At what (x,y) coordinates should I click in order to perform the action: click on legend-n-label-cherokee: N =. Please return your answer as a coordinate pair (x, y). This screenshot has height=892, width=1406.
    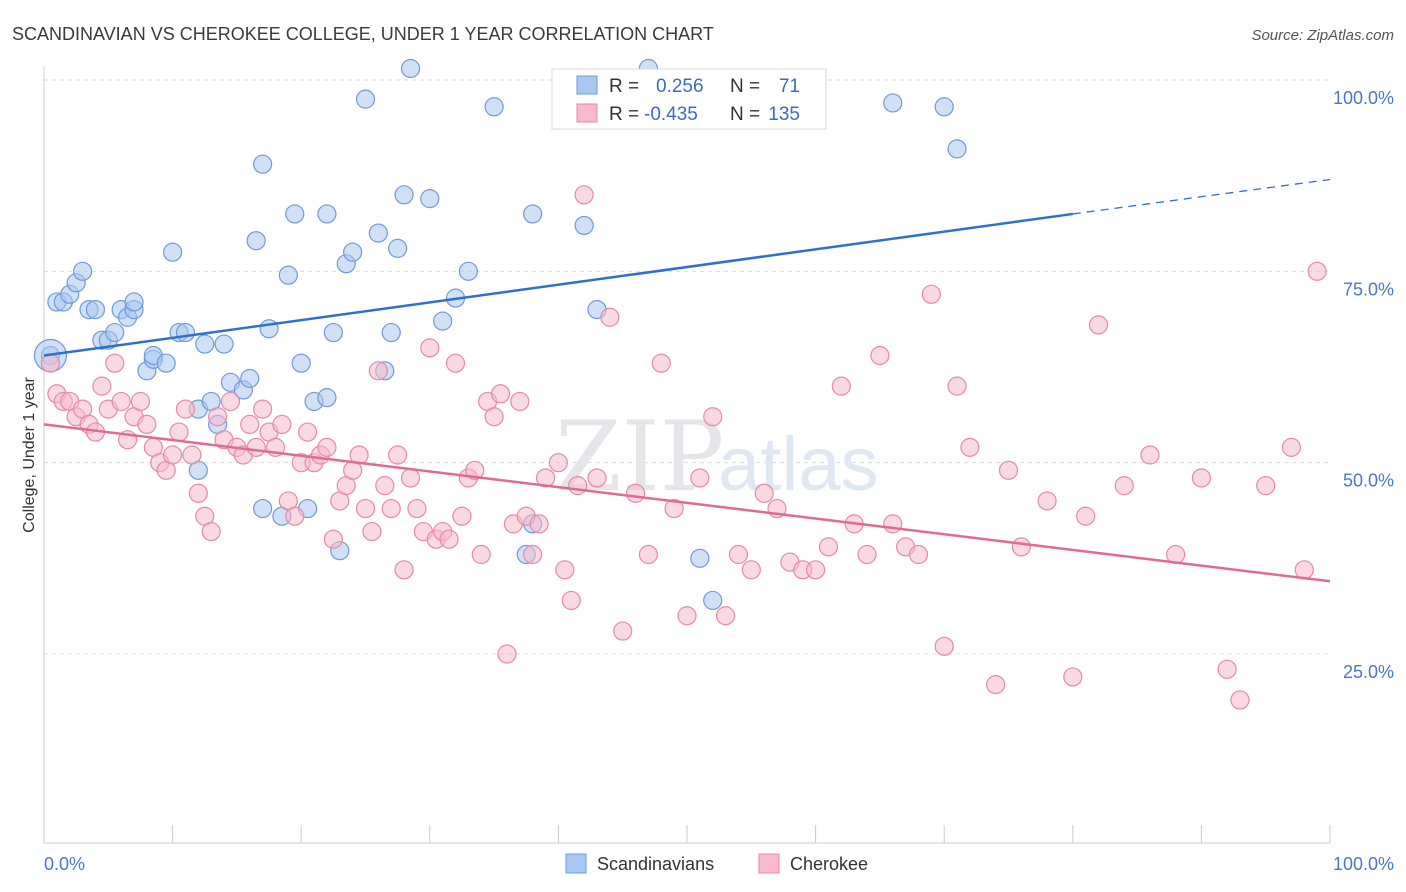
    Looking at the image, I should click on (745, 114).